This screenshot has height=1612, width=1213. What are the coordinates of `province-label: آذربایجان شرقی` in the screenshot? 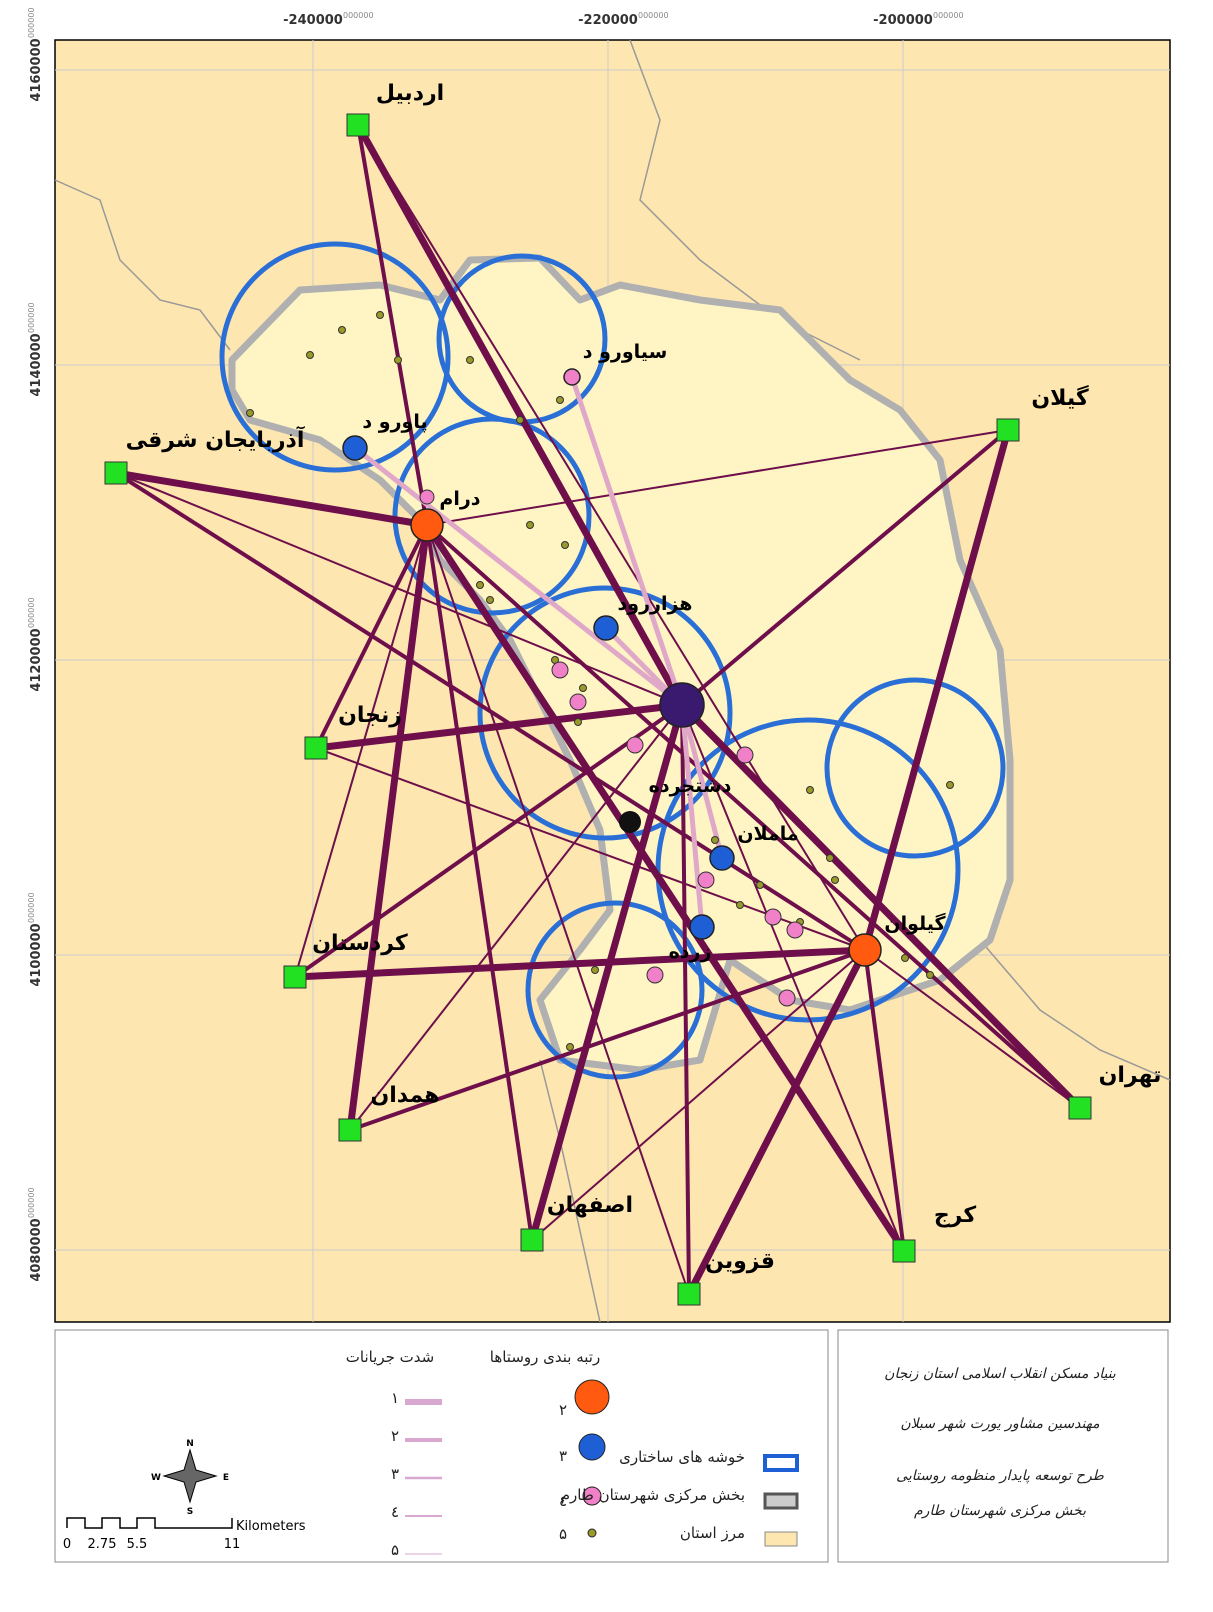 It's located at (215, 439).